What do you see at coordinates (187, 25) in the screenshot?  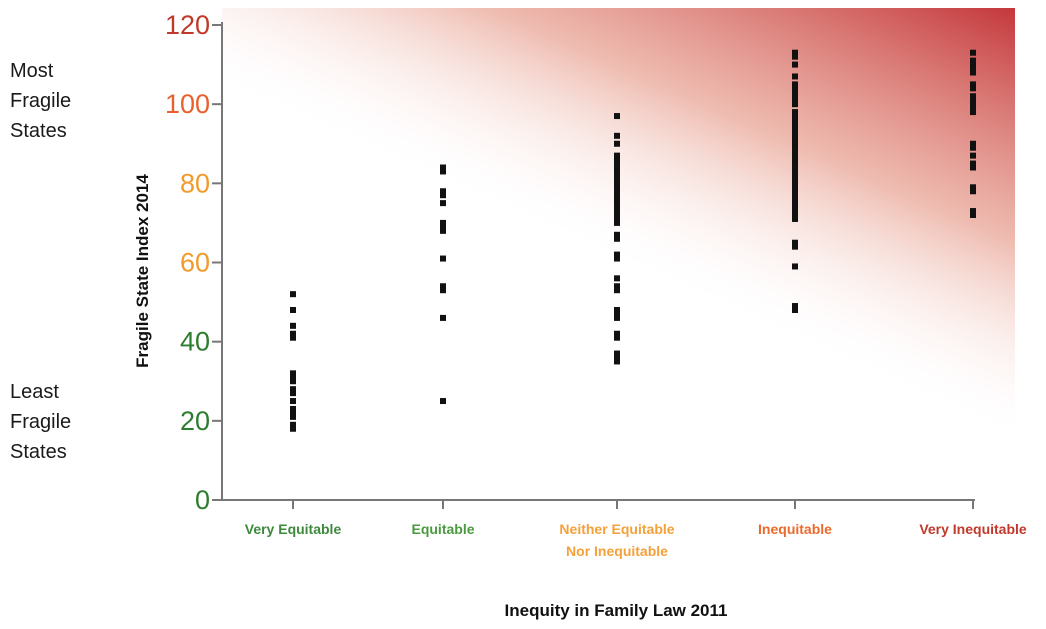 I see `y-tick-label: 120` at bounding box center [187, 25].